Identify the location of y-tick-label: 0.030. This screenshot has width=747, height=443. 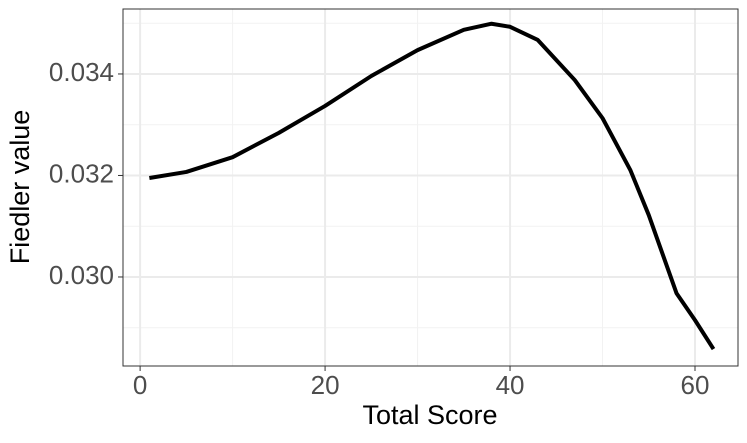
(81, 275).